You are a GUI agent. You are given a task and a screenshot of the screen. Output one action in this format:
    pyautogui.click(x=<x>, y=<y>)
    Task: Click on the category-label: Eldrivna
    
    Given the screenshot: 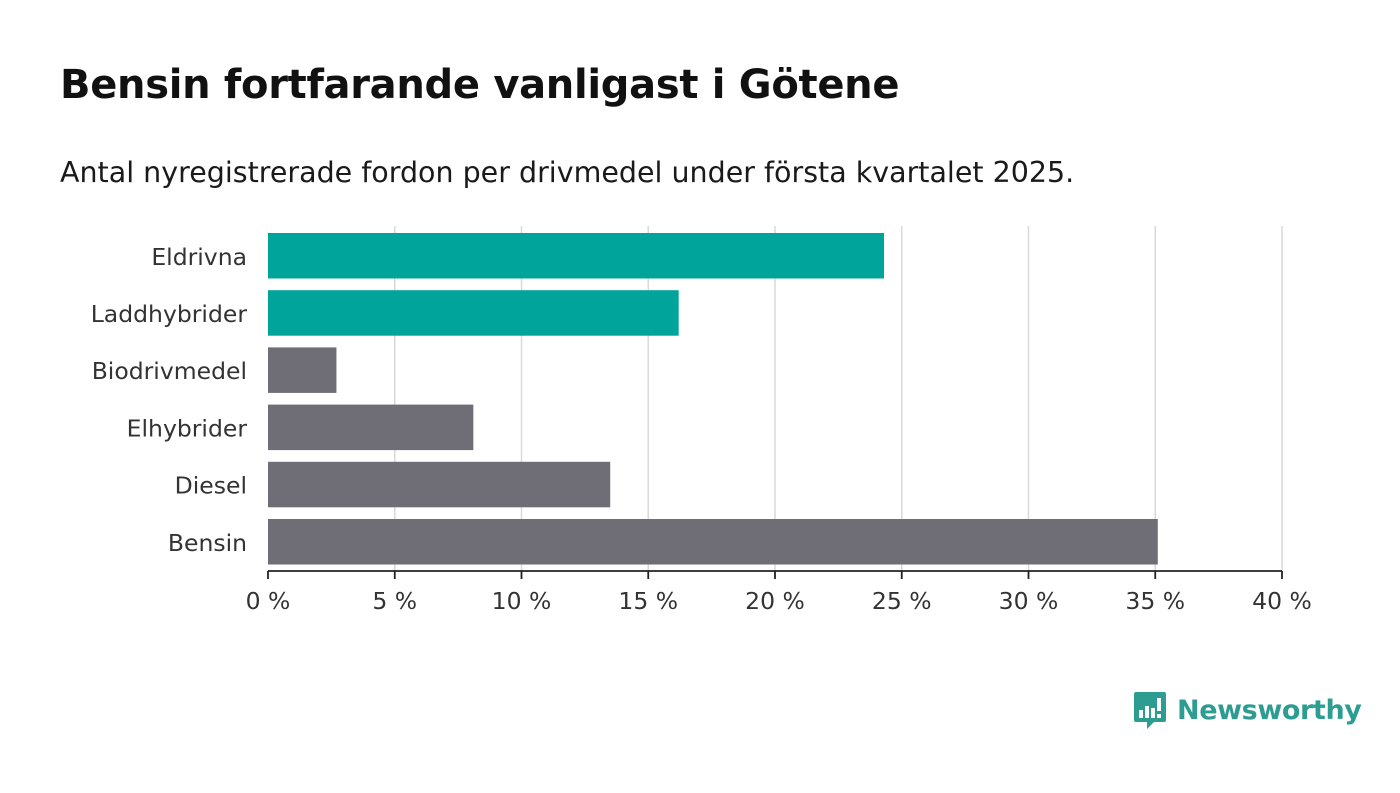 What is the action you would take?
    pyautogui.click(x=199, y=257)
    